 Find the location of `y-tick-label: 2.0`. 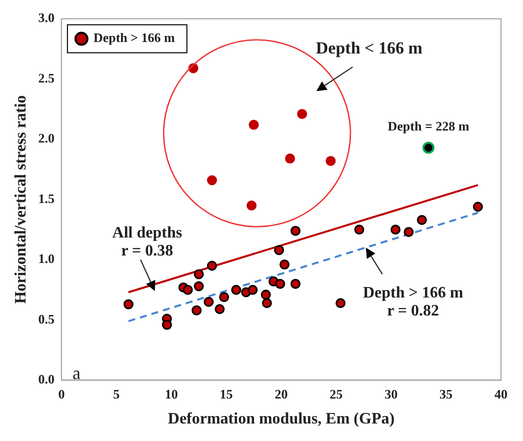

y-tick-label: 2.0 is located at coordinates (46, 138).